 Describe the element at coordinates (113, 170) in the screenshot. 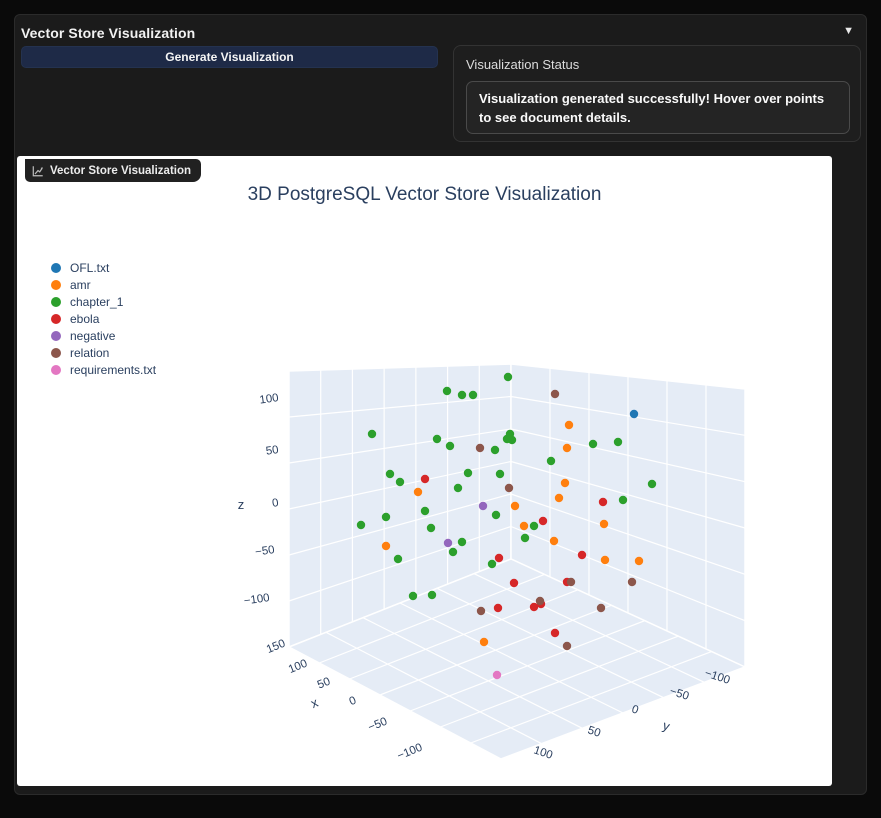

I see `plot-tab-chip: Vector Store Visualization` at that location.